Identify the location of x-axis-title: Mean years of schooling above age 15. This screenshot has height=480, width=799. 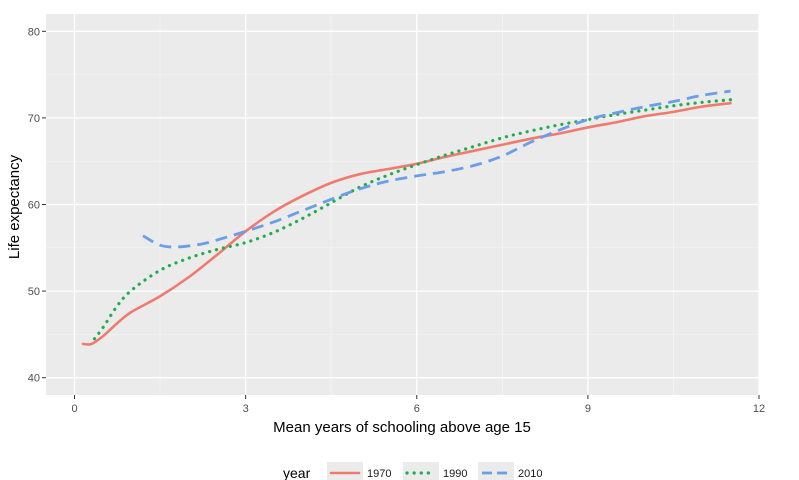
(402, 427).